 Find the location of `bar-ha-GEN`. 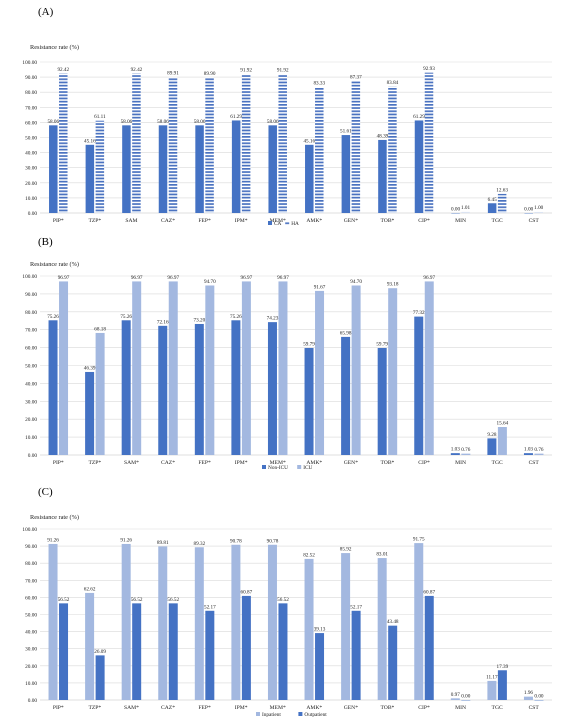

bar-ha-GEN is located at coordinates (356, 147).